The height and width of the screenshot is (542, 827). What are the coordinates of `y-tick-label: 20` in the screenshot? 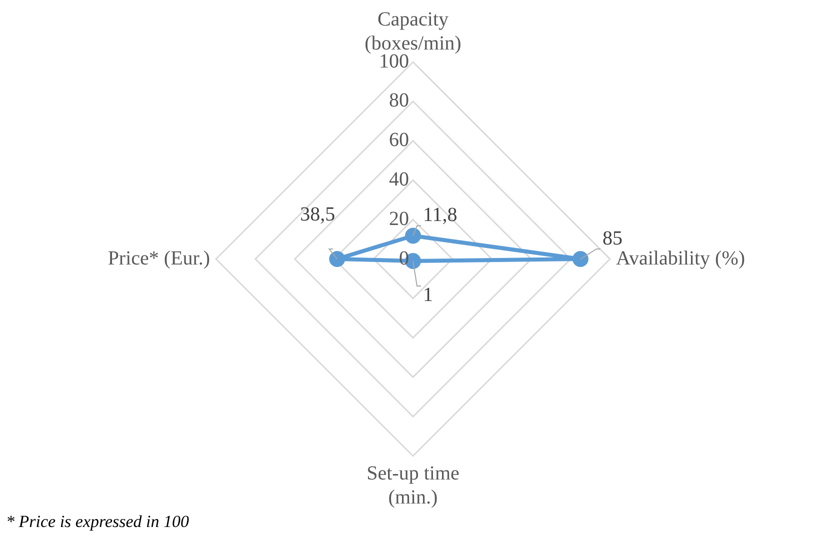 It's located at (399, 219).